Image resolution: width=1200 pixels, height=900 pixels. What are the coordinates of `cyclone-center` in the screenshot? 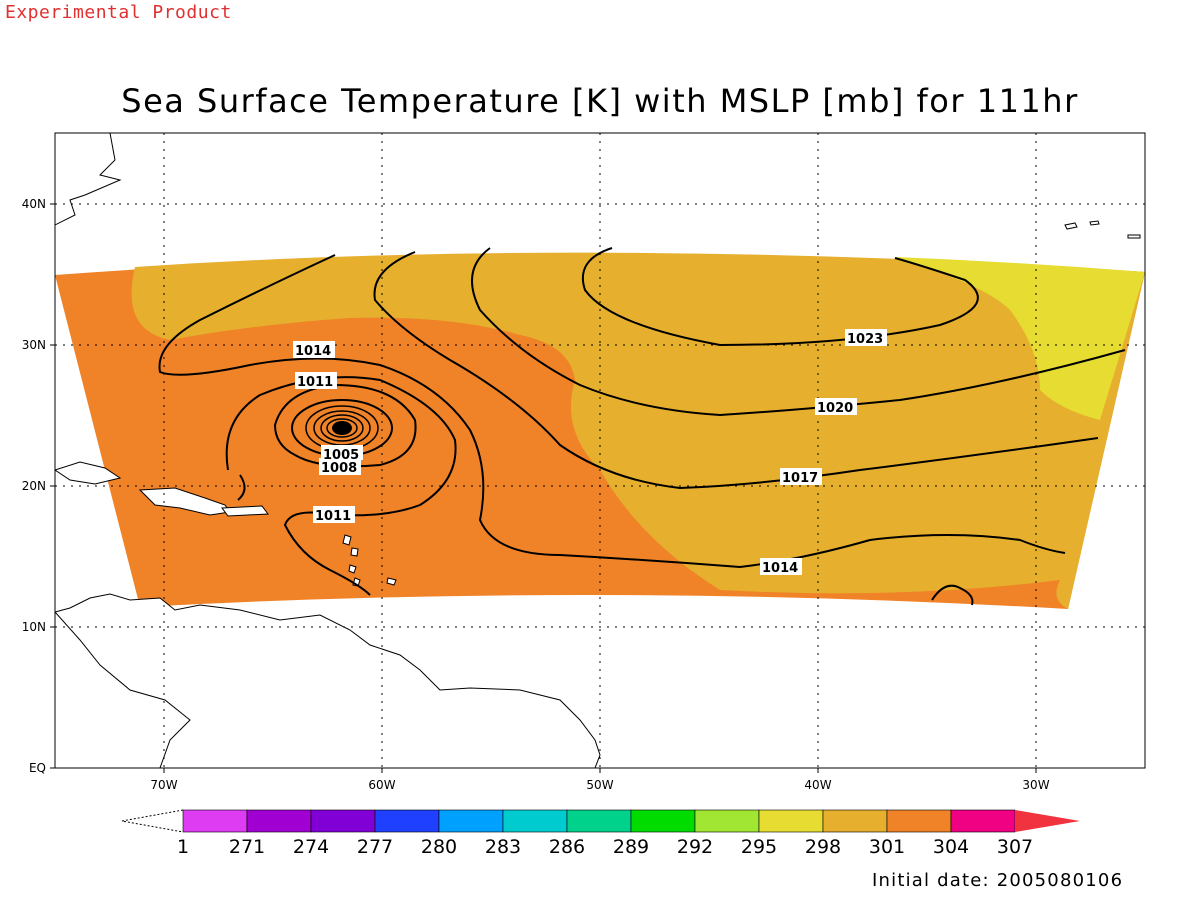 It's located at (342, 428).